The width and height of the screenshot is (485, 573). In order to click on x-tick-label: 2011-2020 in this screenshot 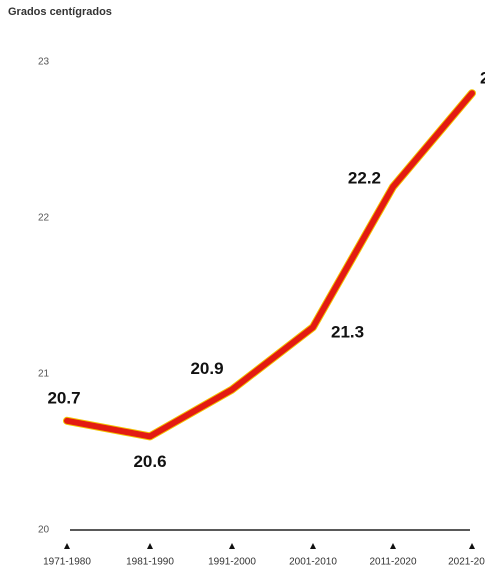, I will do `click(393, 562)`.